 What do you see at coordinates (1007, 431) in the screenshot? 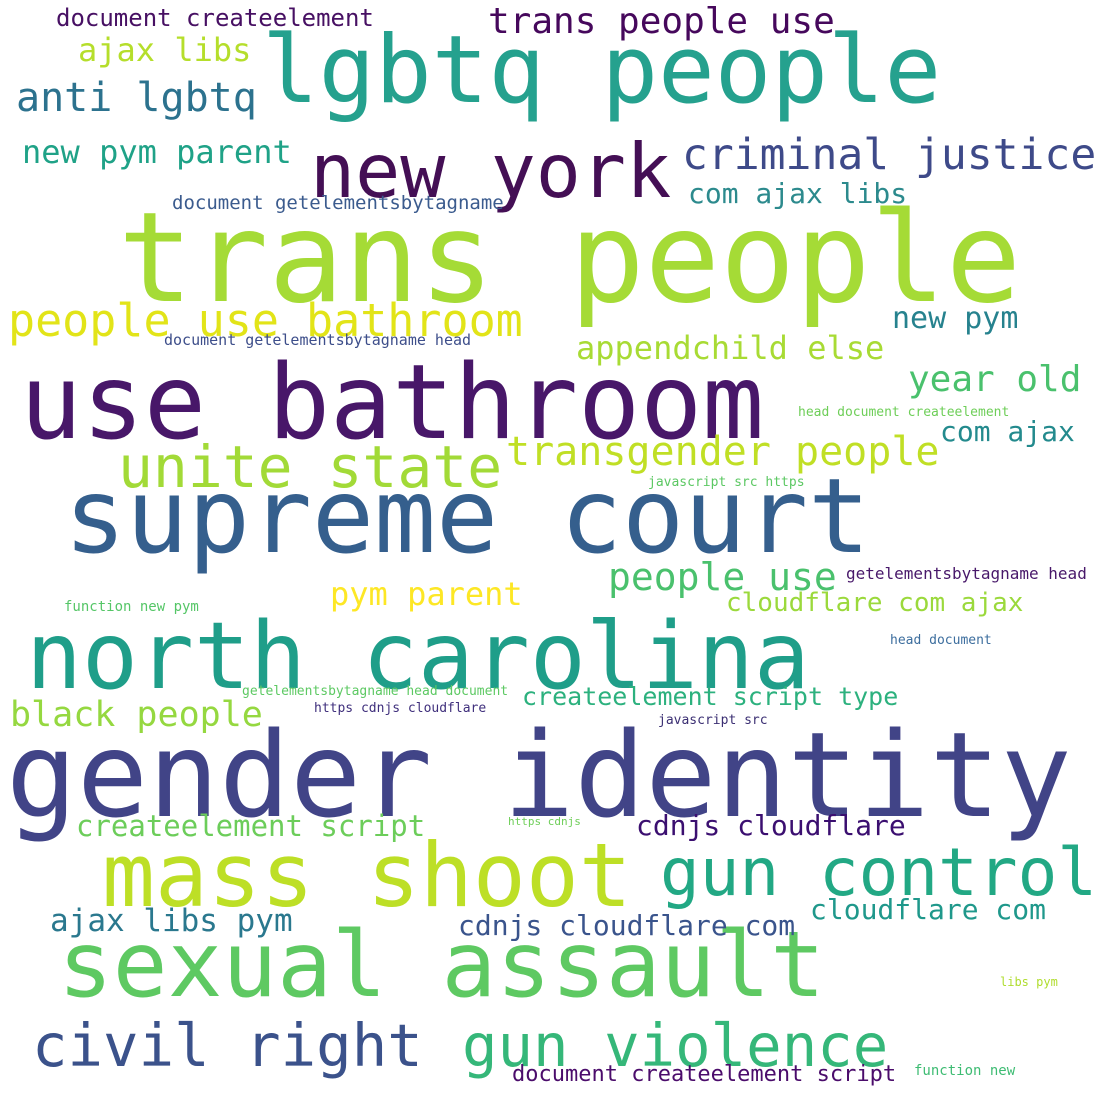
I see `word-com-ajax: com ajax` at bounding box center [1007, 431].